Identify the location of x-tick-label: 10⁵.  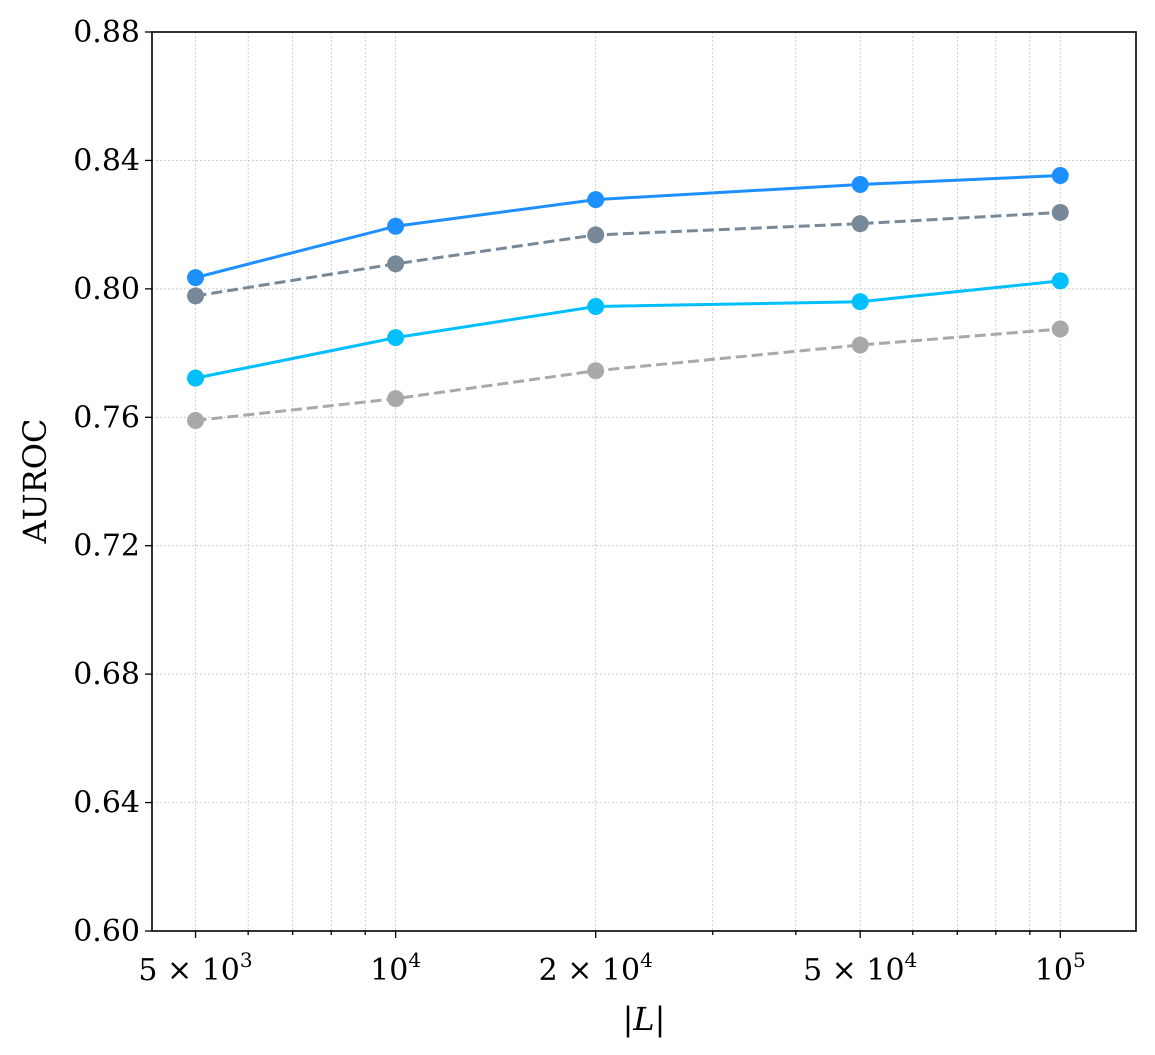
(1060, 968).